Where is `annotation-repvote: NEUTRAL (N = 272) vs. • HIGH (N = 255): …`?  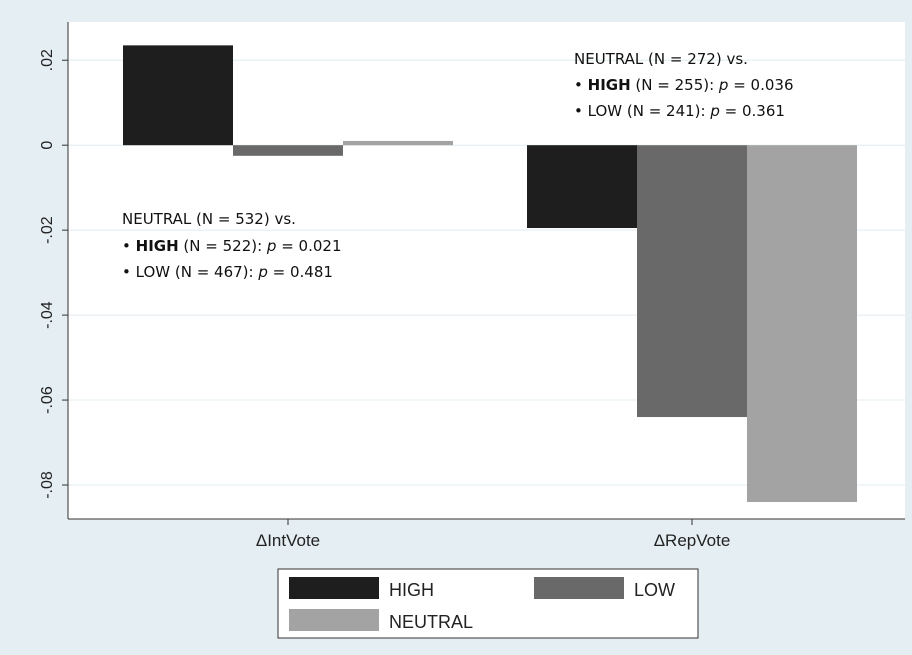
annotation-repvote: NEUTRAL (N = 272) vs. • HIGH (N = 255): … is located at coordinates (683, 85).